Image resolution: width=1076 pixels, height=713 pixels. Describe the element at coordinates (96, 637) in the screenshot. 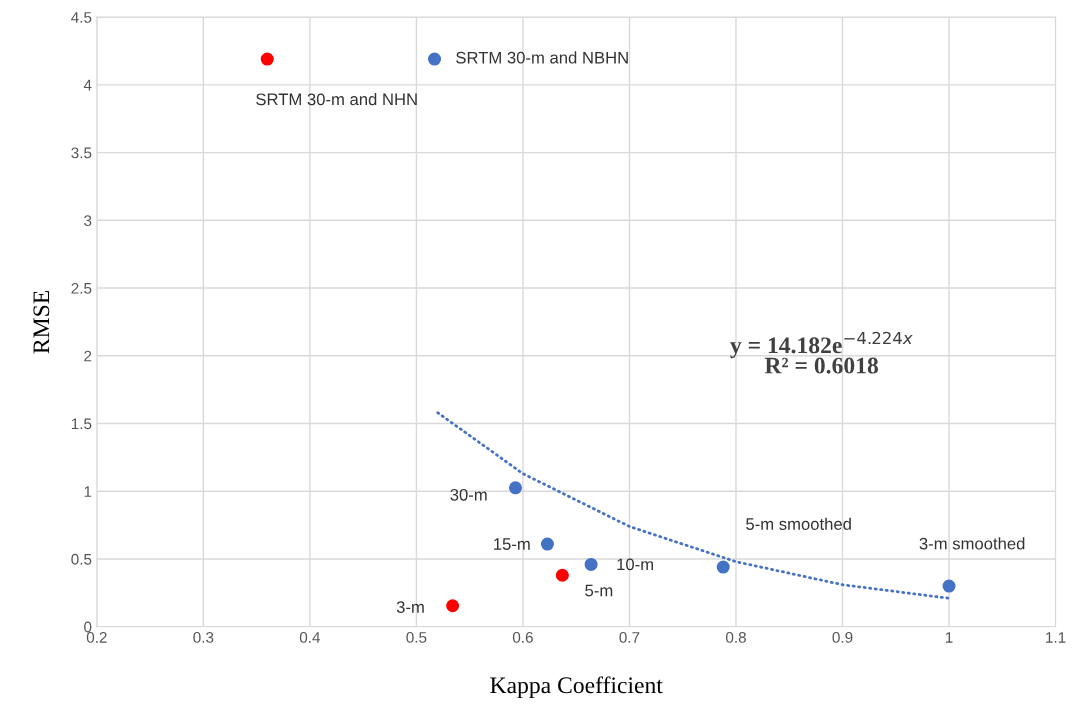

I see `x-tick-label: 0.2` at that location.